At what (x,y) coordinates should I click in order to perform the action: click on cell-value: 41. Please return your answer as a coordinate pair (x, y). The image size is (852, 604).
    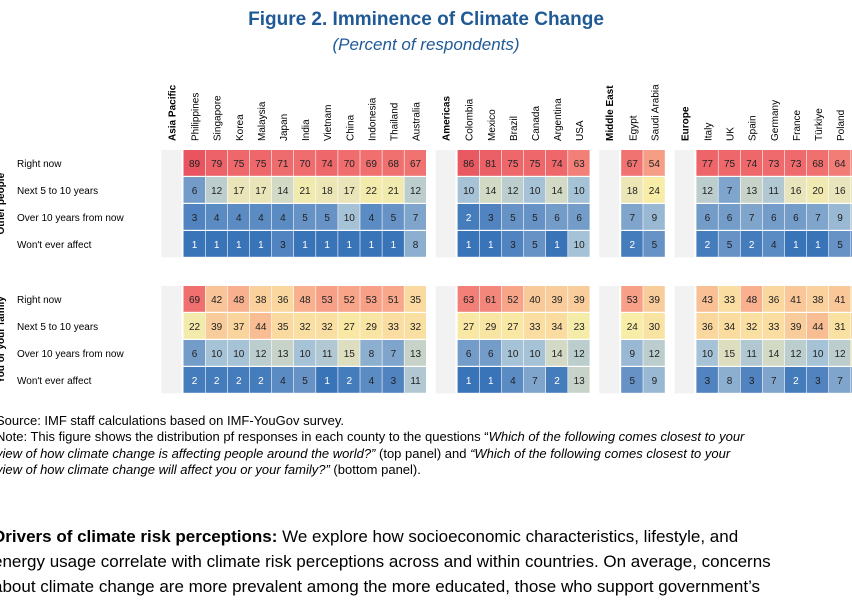
    Looking at the image, I should click on (796, 300).